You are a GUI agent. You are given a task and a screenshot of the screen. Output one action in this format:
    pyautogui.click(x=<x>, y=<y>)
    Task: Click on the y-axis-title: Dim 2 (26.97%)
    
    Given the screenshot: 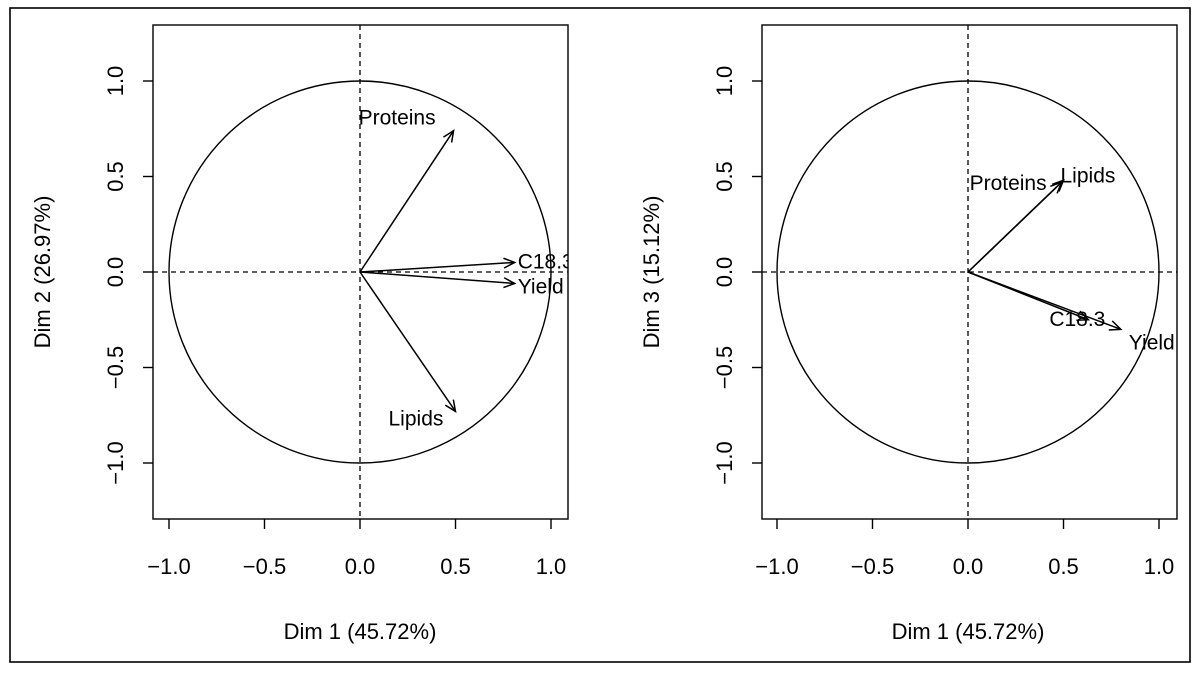 What is the action you would take?
    pyautogui.click(x=42, y=272)
    